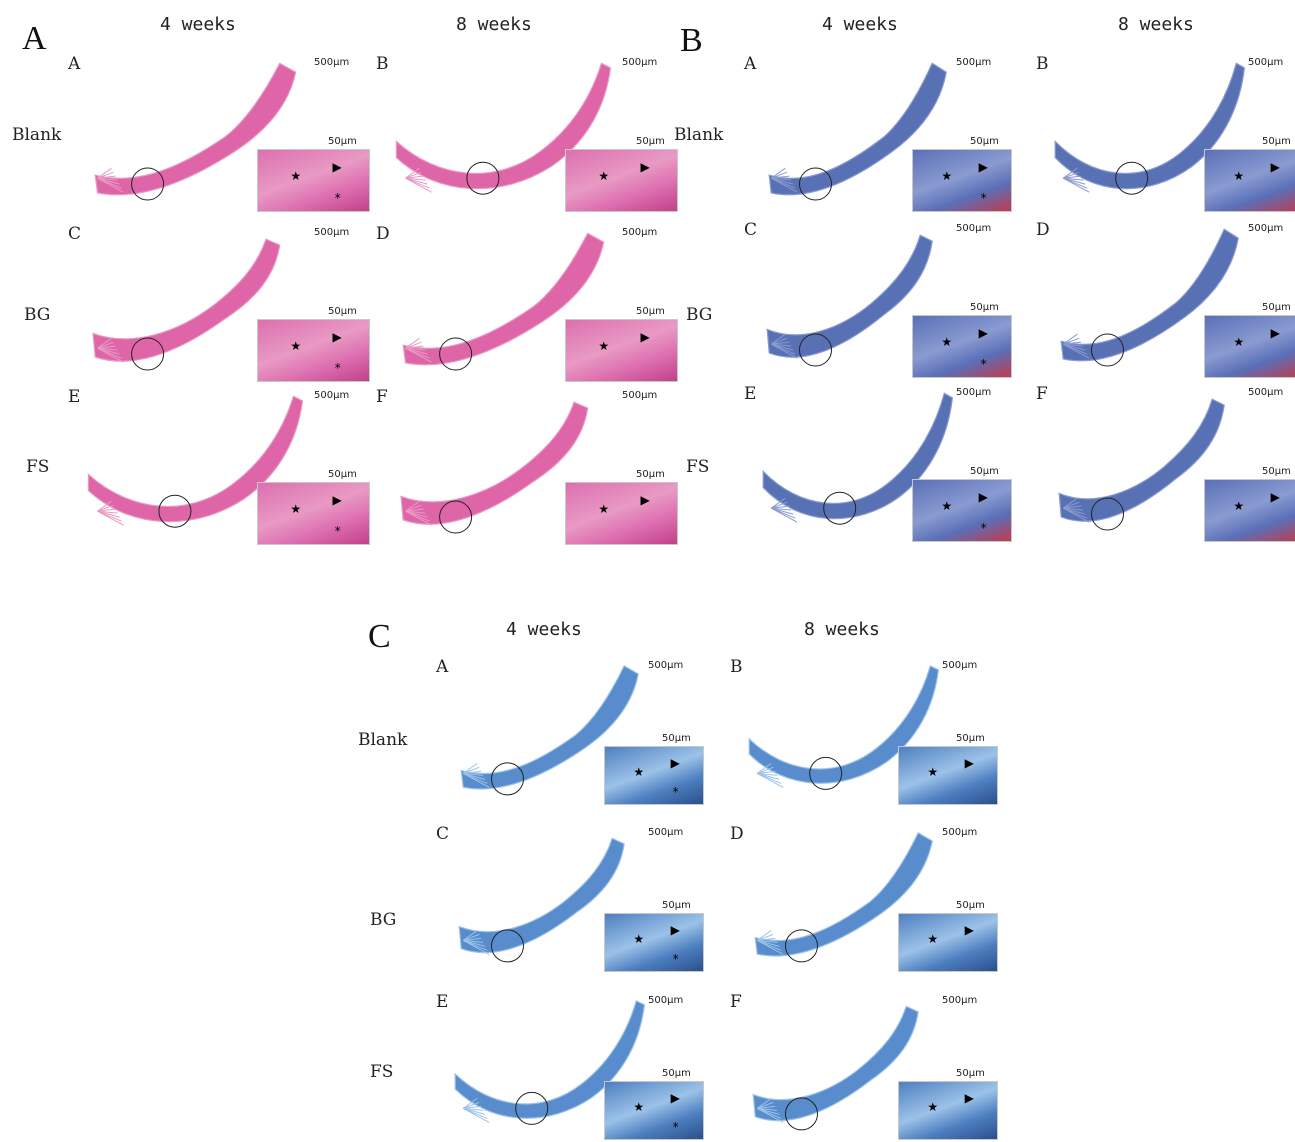 Image resolution: width=1295 pixels, height=1142 pixels. Describe the element at coordinates (379, 636) in the screenshot. I see `panel-letter: C` at that location.